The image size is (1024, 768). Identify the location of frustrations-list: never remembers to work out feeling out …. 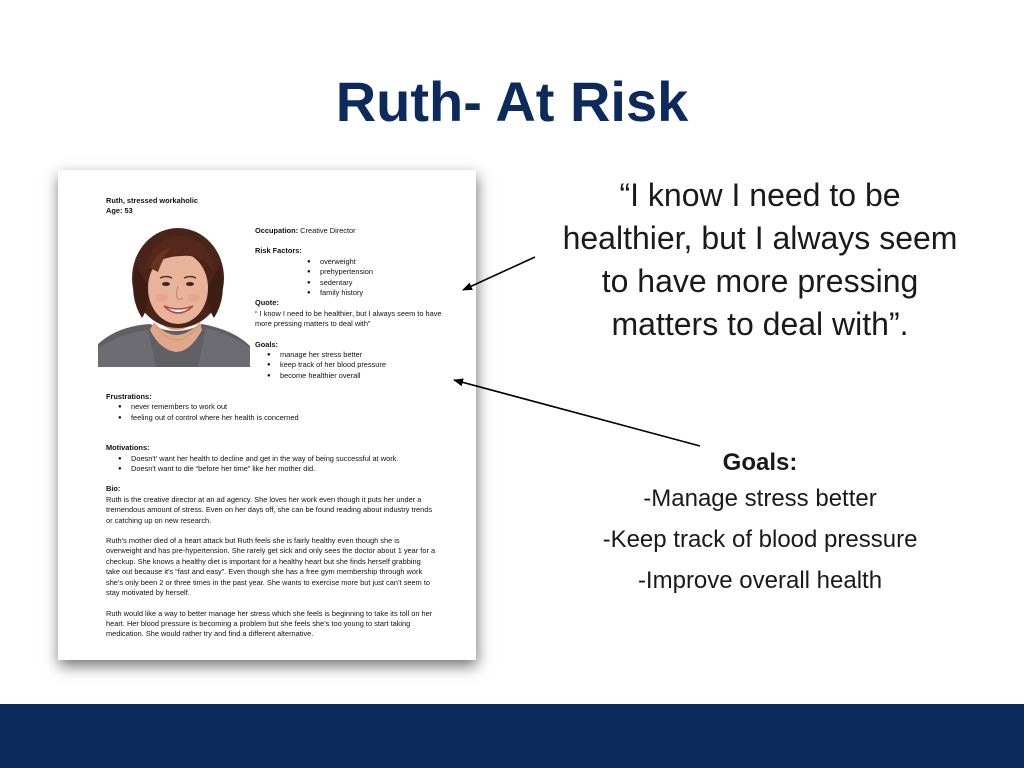
(271, 412).